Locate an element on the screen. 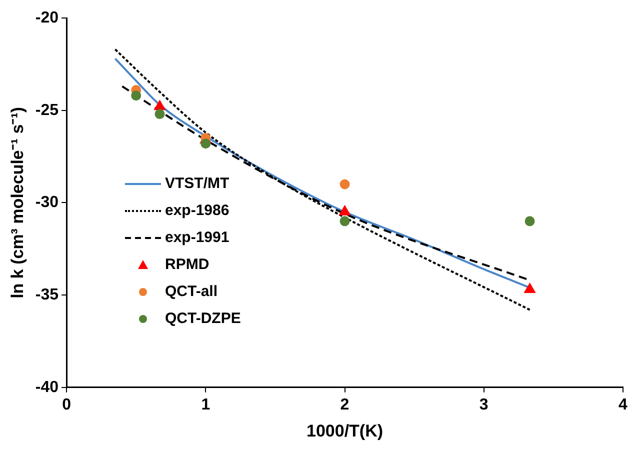 The width and height of the screenshot is (635, 452). legend-label: VTST/MT is located at coordinates (197, 183).